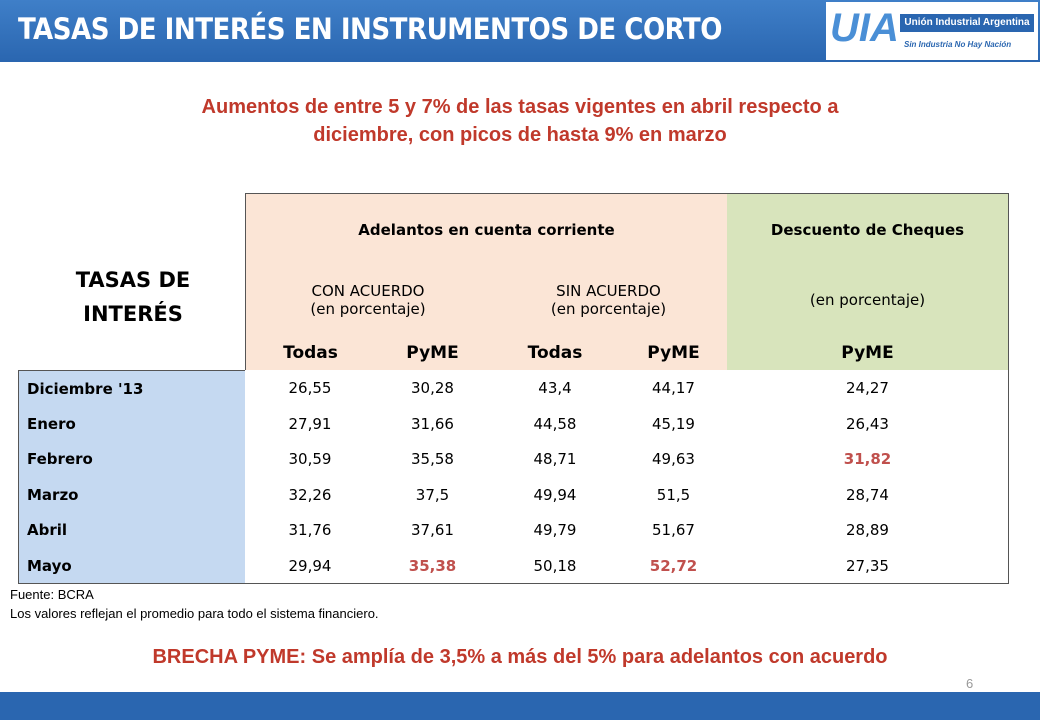  What do you see at coordinates (310, 459) in the screenshot?
I see `data-cell: 30,59` at bounding box center [310, 459].